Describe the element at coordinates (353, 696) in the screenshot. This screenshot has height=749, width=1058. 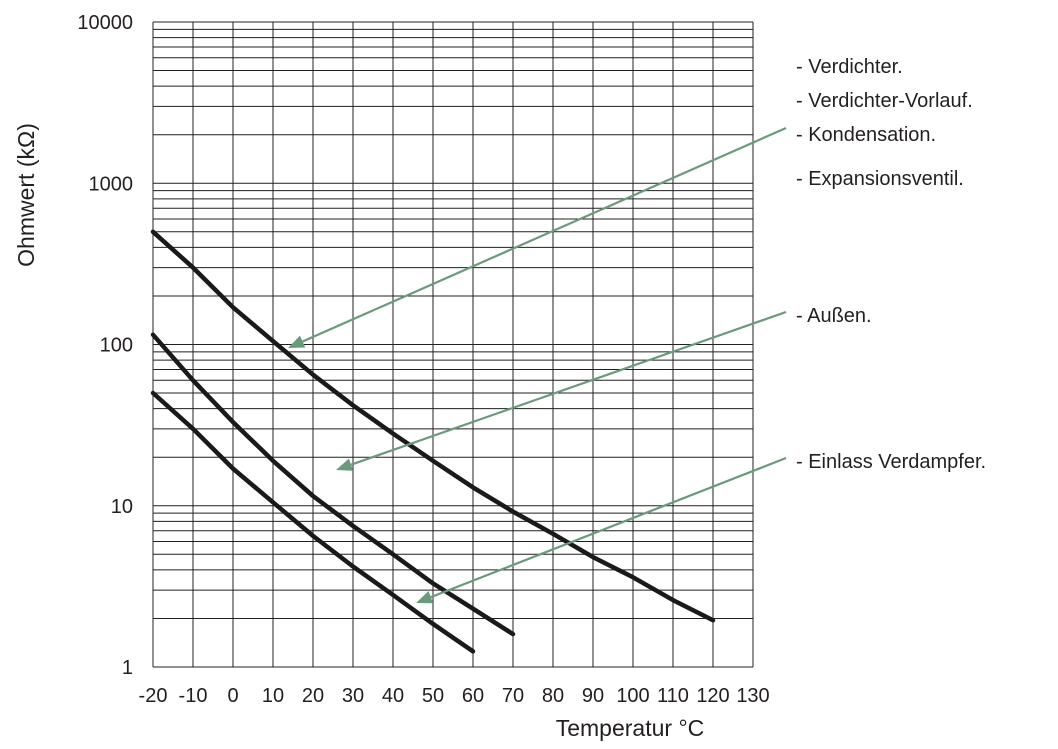
I see `x-tick-label: 30` at that location.